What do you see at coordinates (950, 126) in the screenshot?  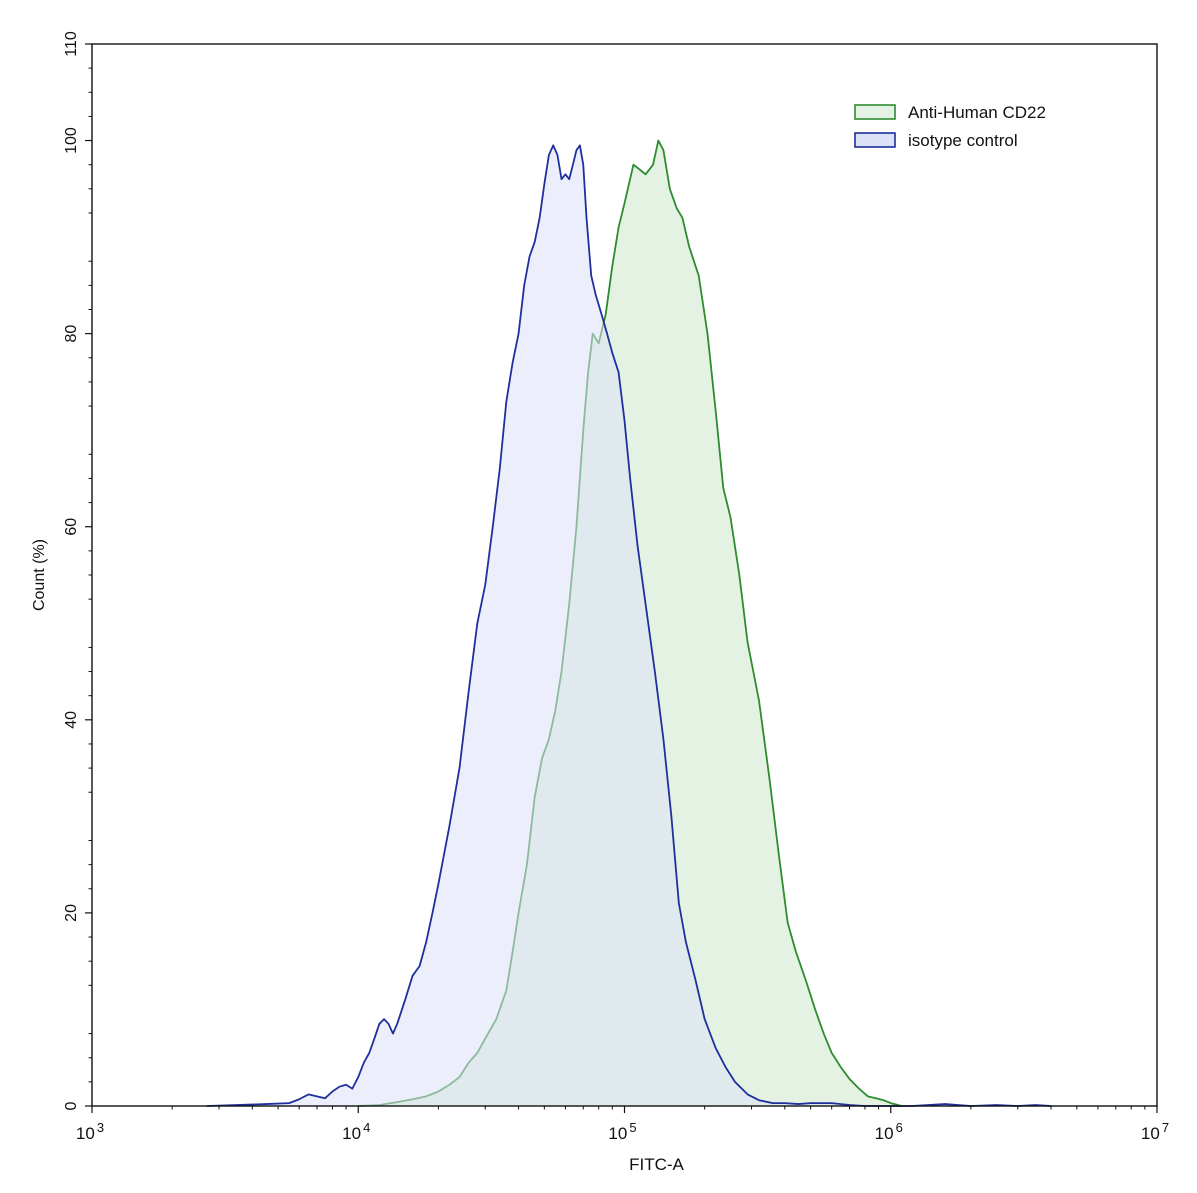 I see `legend: Anti-Human CD22 isotype control` at bounding box center [950, 126].